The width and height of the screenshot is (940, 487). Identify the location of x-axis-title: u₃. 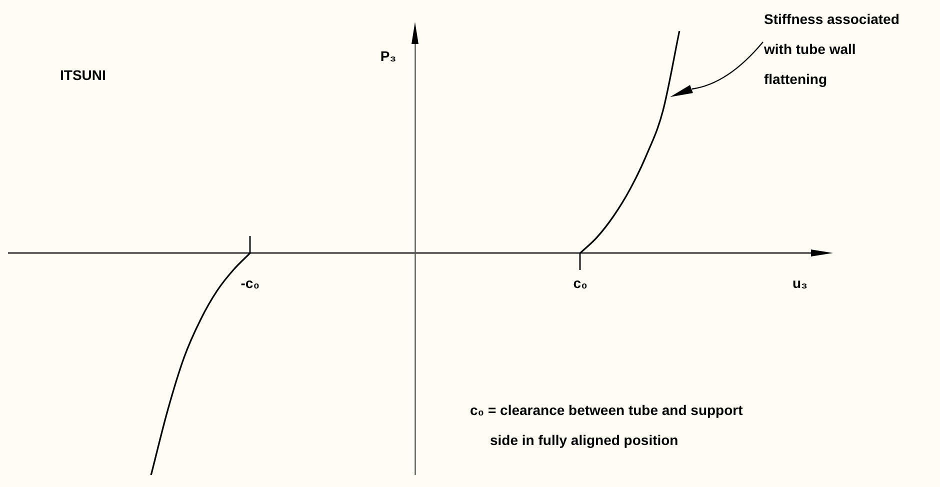
(800, 282).